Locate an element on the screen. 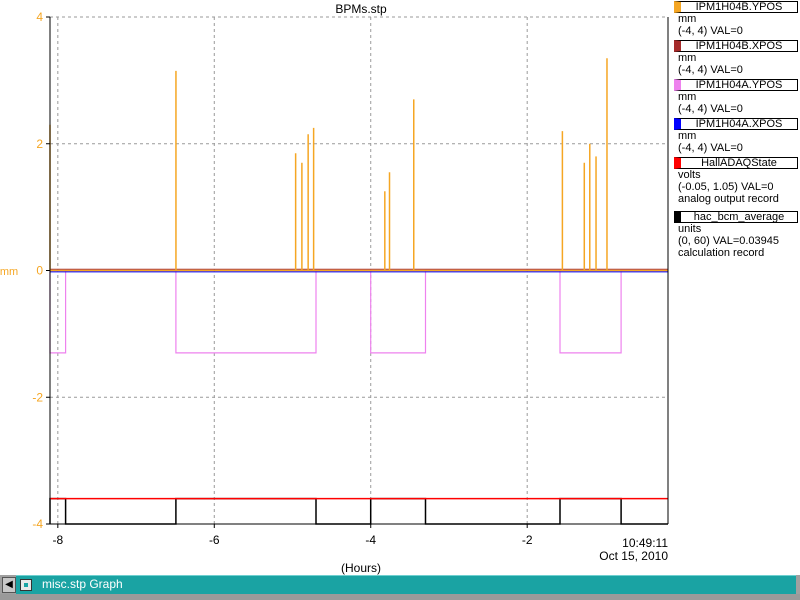 The width and height of the screenshot is (800, 600). taskbar-scroll-left-button: ◀ is located at coordinates (9, 585).